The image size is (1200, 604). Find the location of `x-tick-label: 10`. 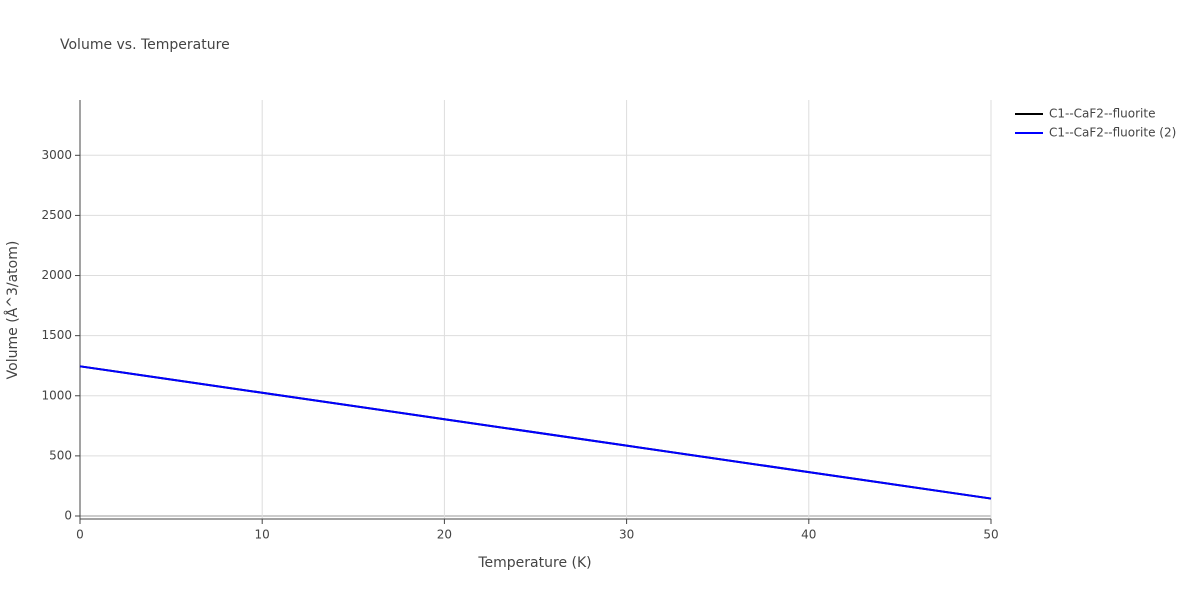

x-tick-label: 10 is located at coordinates (262, 535).